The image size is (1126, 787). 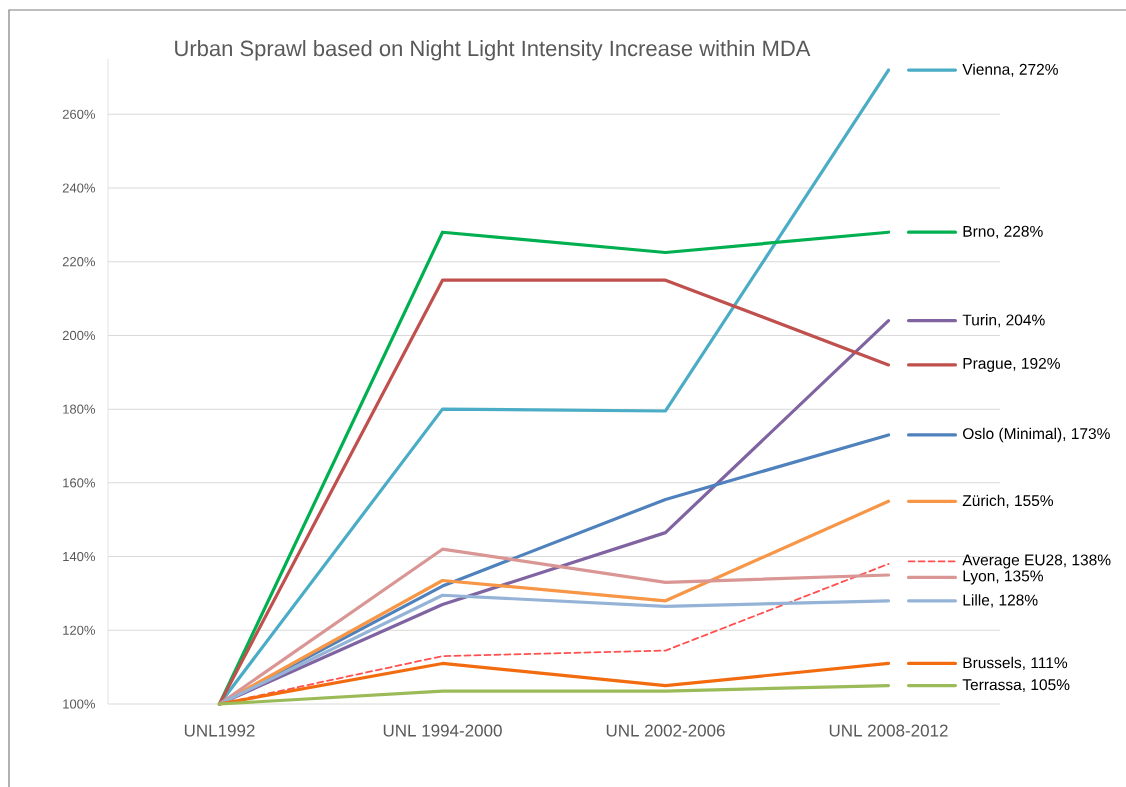 I want to click on x-tick-label: UNL 2008-2012, so click(x=888, y=730).